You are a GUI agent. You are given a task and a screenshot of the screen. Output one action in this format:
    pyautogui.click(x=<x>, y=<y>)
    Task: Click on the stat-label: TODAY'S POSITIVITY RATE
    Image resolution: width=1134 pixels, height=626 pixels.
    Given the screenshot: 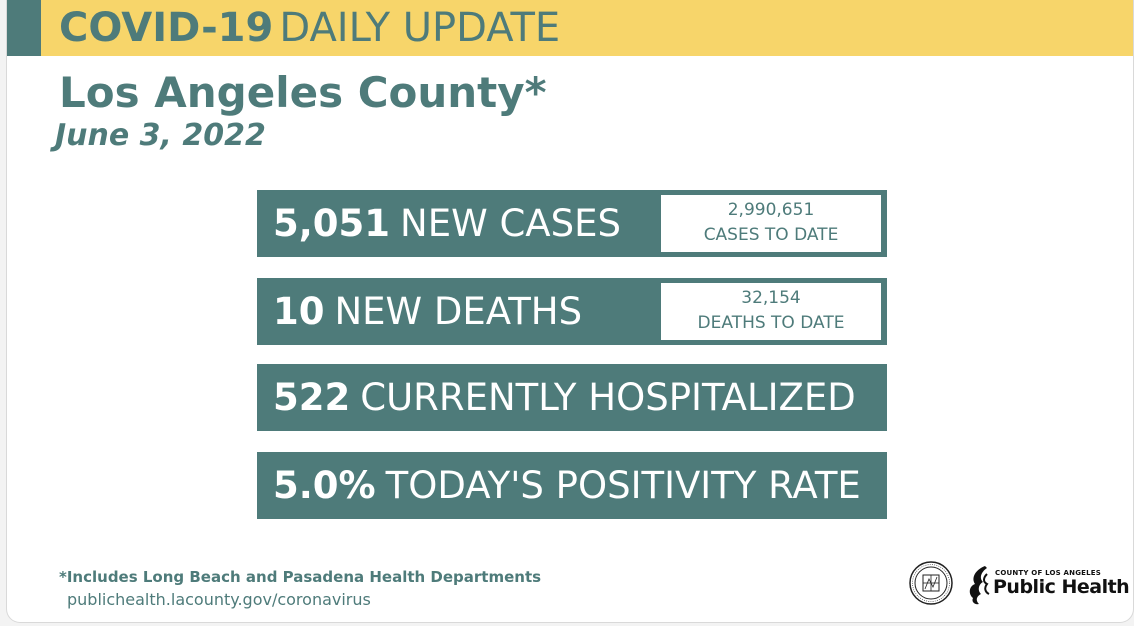 What is the action you would take?
    pyautogui.click(x=623, y=485)
    